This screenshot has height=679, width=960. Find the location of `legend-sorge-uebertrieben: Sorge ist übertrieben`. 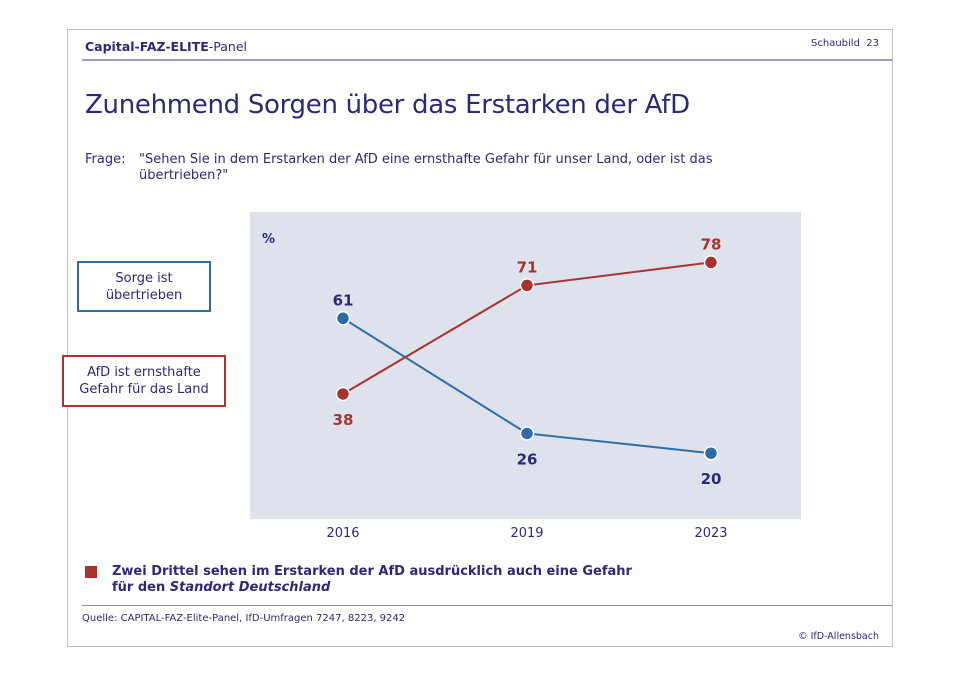

legend-sorge-uebertrieben: Sorge ist übertrieben is located at coordinates (144, 286).